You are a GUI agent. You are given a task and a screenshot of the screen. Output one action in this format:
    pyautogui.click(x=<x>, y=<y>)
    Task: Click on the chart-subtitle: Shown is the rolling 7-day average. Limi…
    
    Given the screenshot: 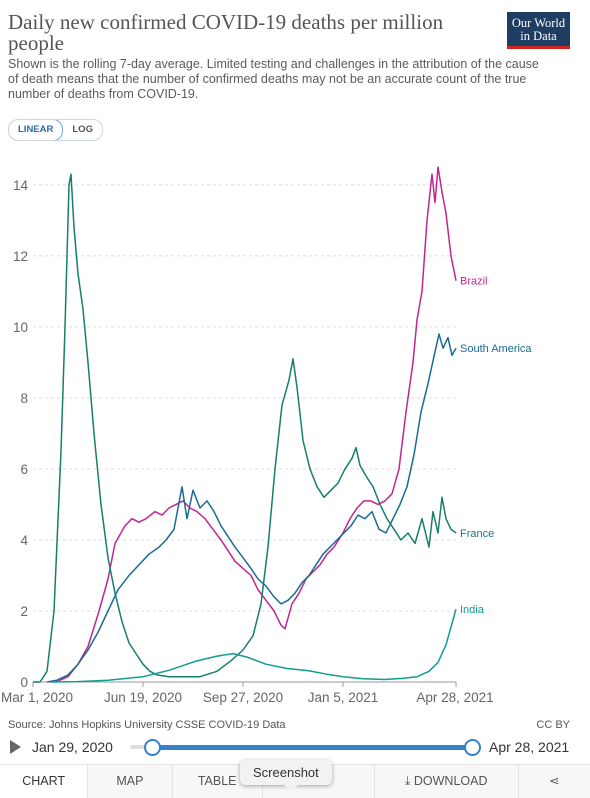 What is the action you would take?
    pyautogui.click(x=273, y=79)
    